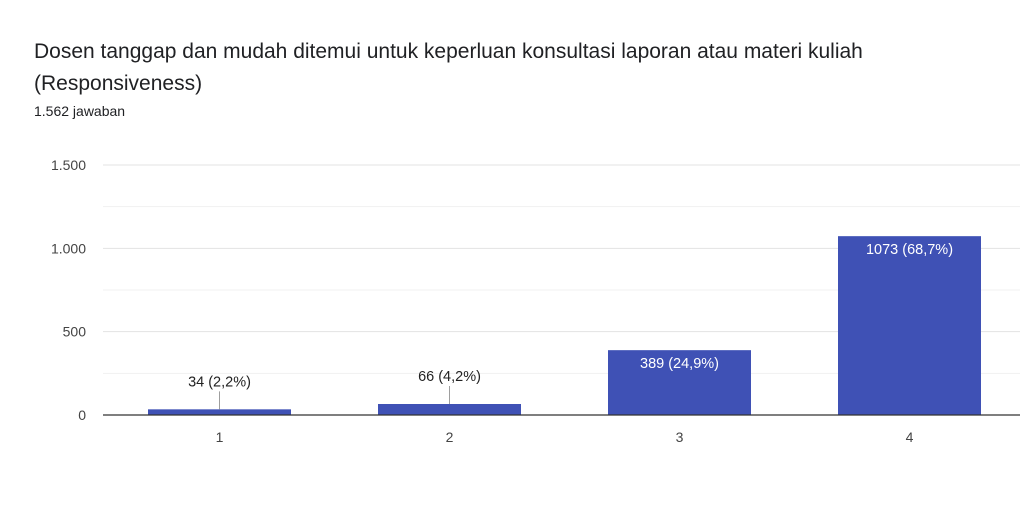 This screenshot has height=520, width=1024. I want to click on y-tick-label: 1.000, so click(68, 248).